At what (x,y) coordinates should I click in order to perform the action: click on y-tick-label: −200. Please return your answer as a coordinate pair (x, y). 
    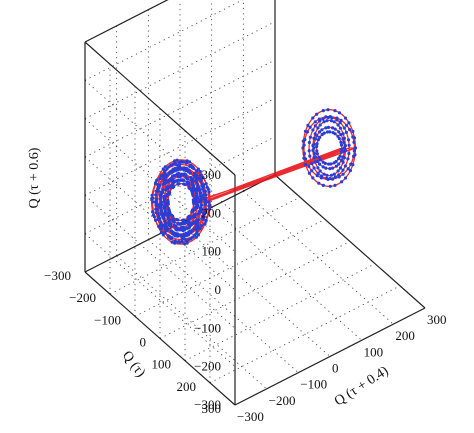
    Looking at the image, I should click on (82, 297).